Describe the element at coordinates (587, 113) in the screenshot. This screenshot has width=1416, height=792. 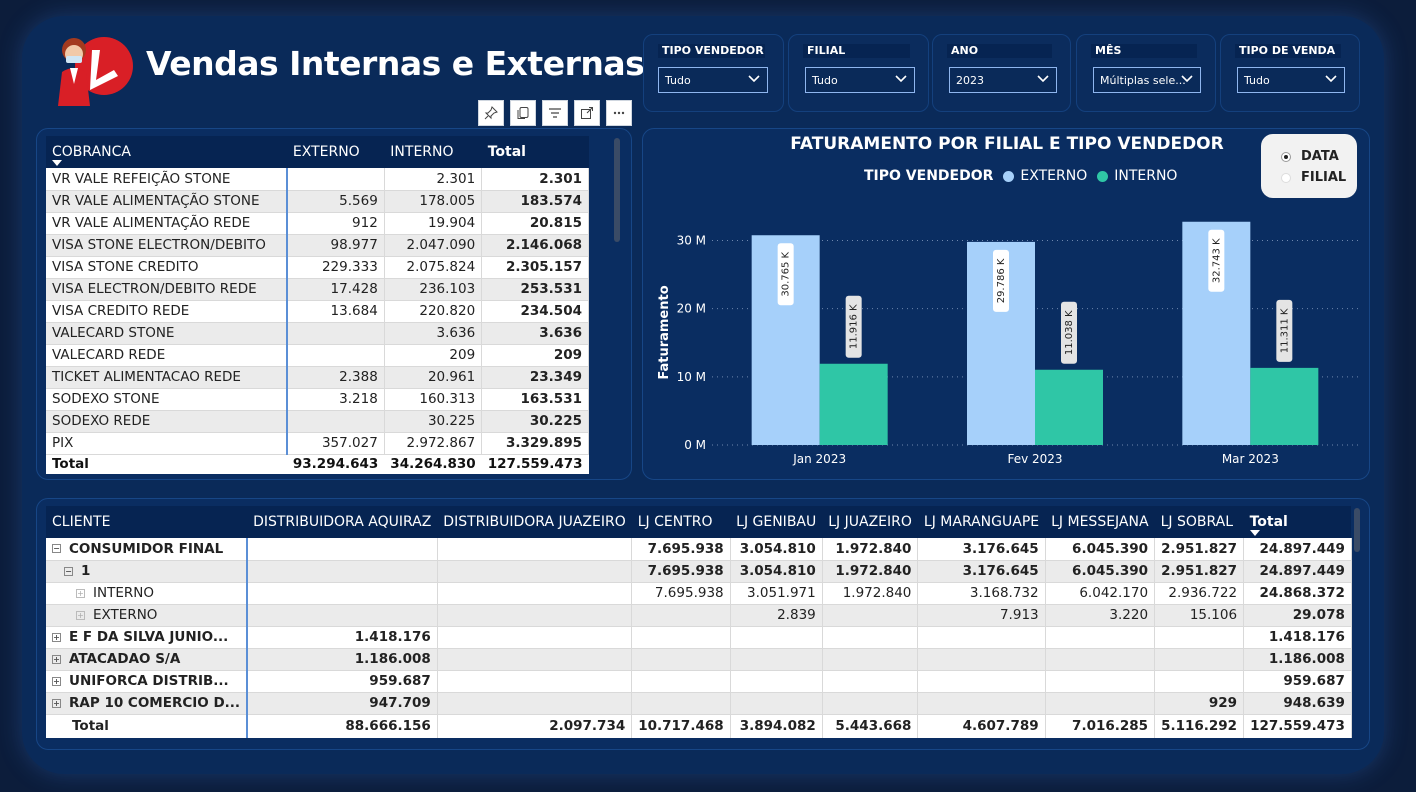
I see `focus-mode-button` at that location.